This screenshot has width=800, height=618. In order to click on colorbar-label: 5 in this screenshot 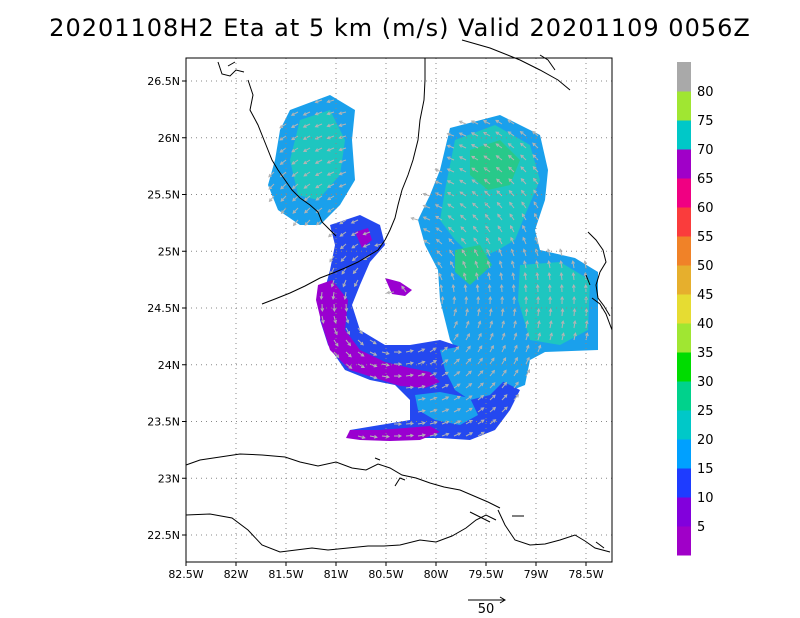, I will do `click(701, 527)`.